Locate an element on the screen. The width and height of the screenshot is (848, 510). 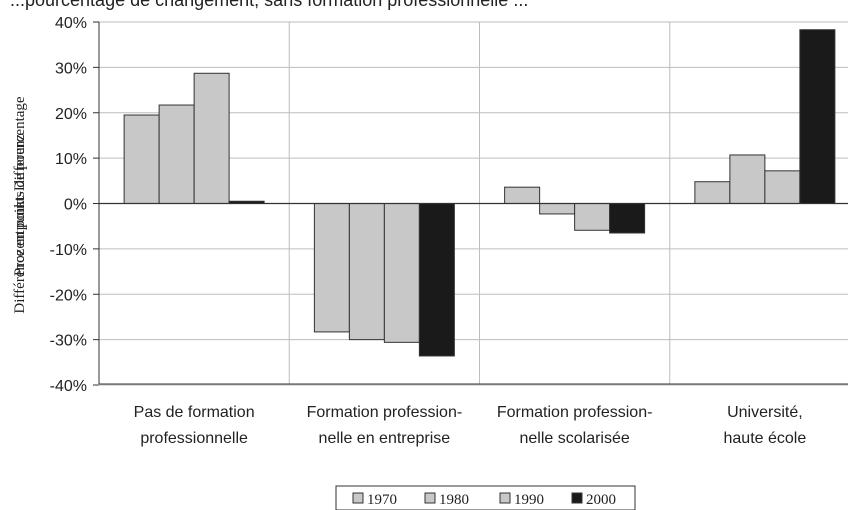
legend-label-2000: 2000 is located at coordinates (601, 500).